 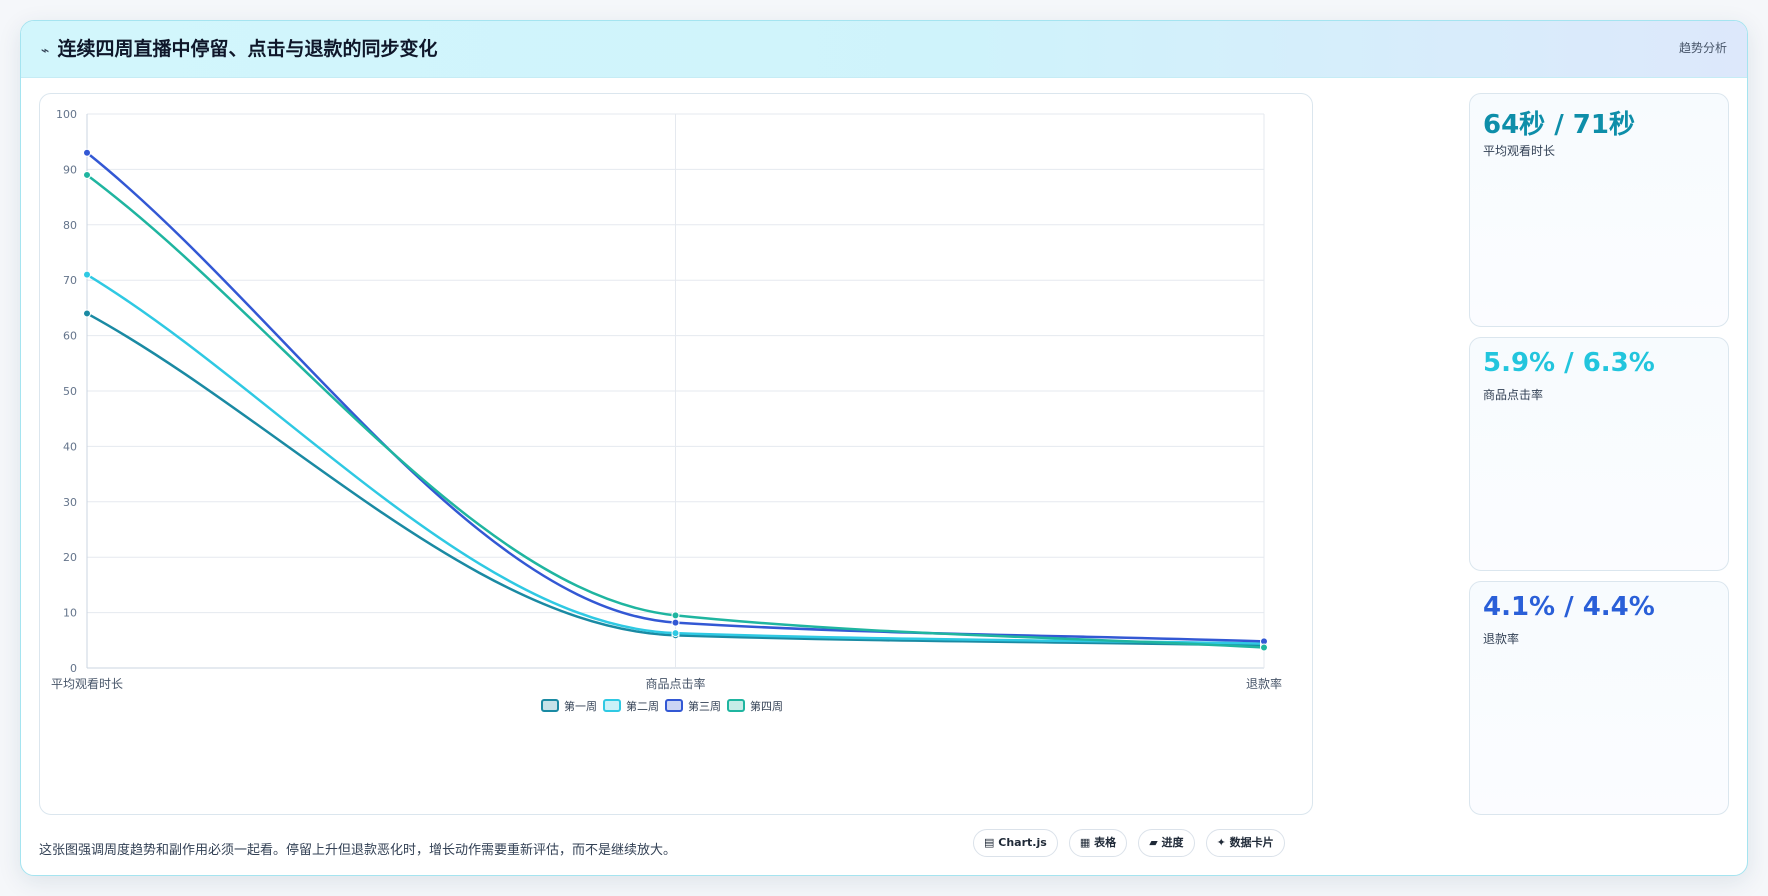 What do you see at coordinates (1599, 698) in the screenshot?
I see `stat-card-refund-rate: 4.1% / 4.4% 退款率` at bounding box center [1599, 698].